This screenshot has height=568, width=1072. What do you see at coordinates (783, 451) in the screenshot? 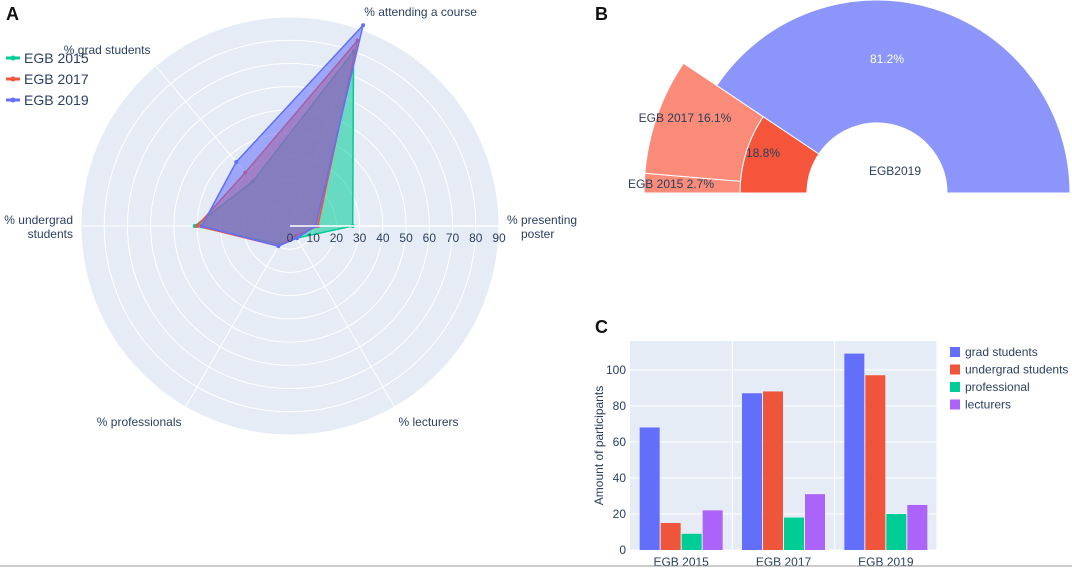
I see `bar-marks` at bounding box center [783, 451].